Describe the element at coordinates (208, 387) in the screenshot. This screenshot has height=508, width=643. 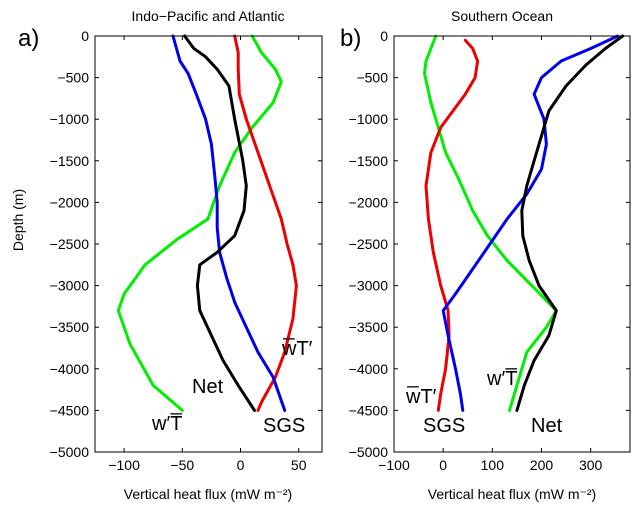
I see `annotation-net-a: Net` at that location.